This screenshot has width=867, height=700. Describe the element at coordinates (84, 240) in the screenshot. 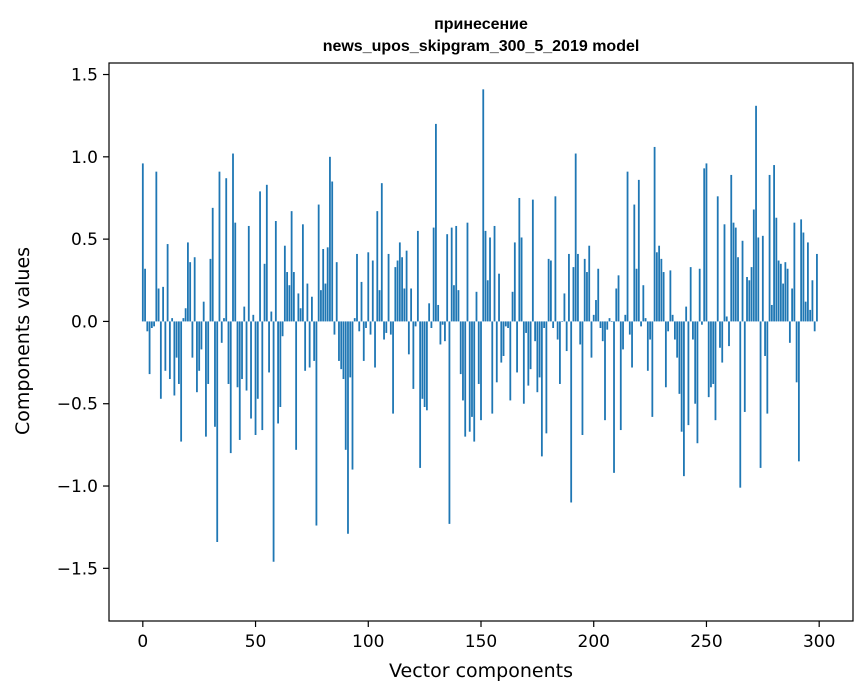

I see `y-tick-label: 0.5` at that location.